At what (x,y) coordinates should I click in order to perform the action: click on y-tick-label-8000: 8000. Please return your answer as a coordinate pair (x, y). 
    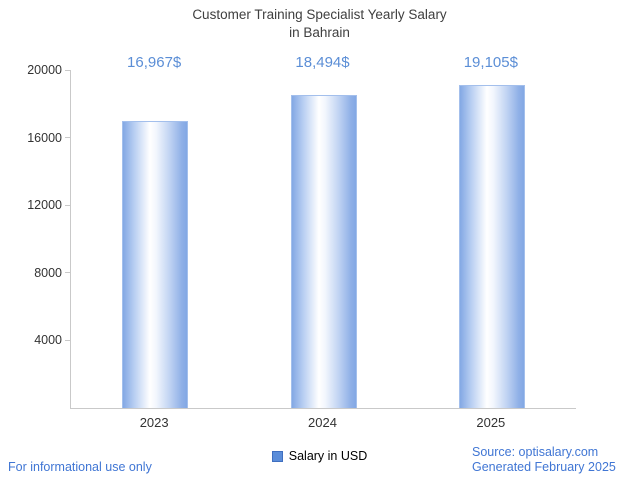
    Looking at the image, I should click on (48, 272).